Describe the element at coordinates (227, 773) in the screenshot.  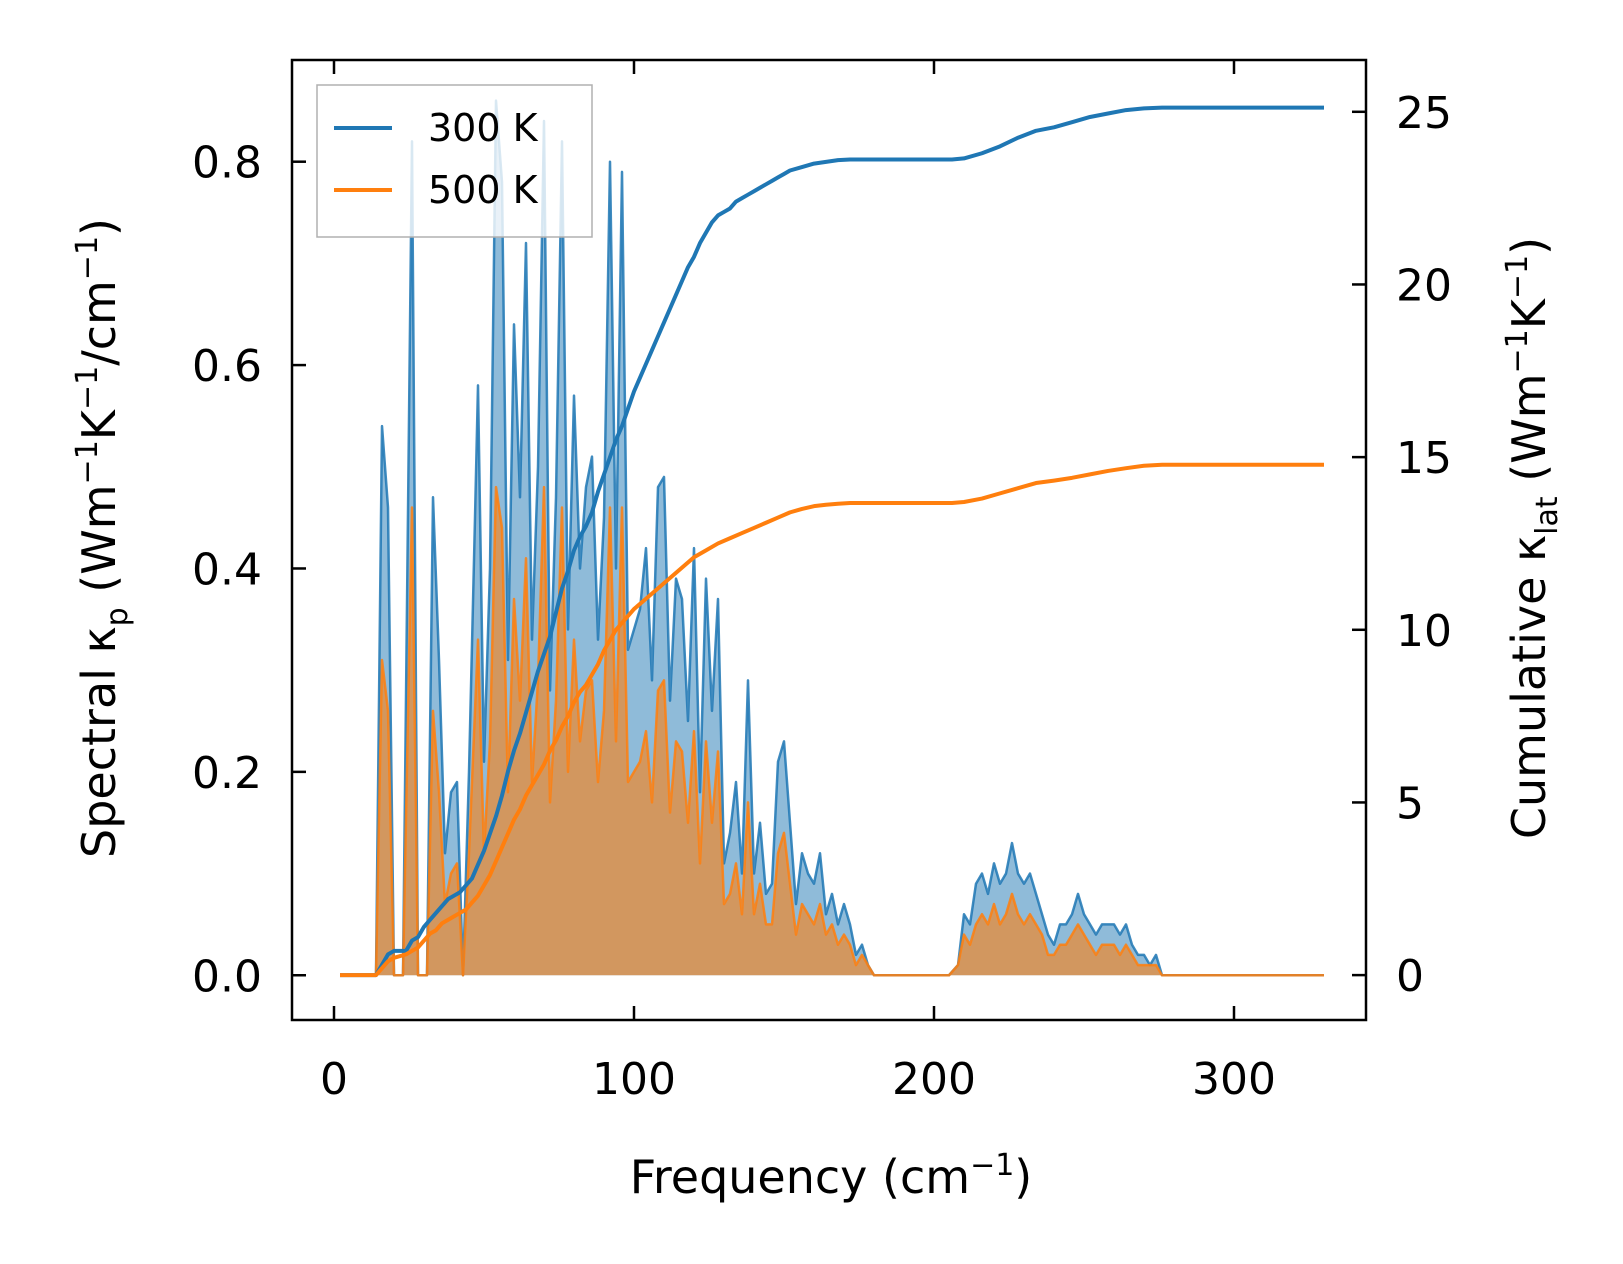
I see `y-left-tick-label: 0.2` at that location.